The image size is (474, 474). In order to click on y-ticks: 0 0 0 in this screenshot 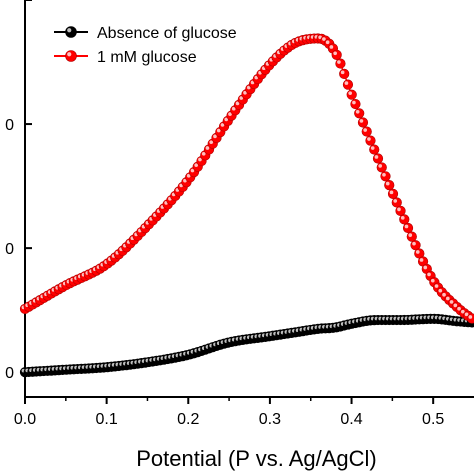, I will do `click(18, 191)`.